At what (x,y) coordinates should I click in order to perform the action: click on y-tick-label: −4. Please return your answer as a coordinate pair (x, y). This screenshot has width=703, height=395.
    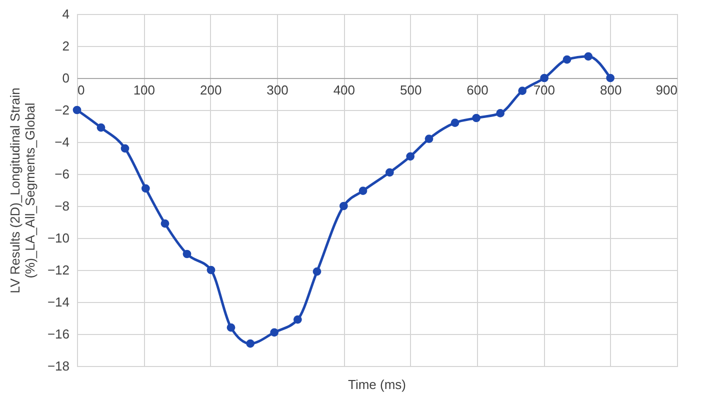
    Looking at the image, I should click on (62, 142).